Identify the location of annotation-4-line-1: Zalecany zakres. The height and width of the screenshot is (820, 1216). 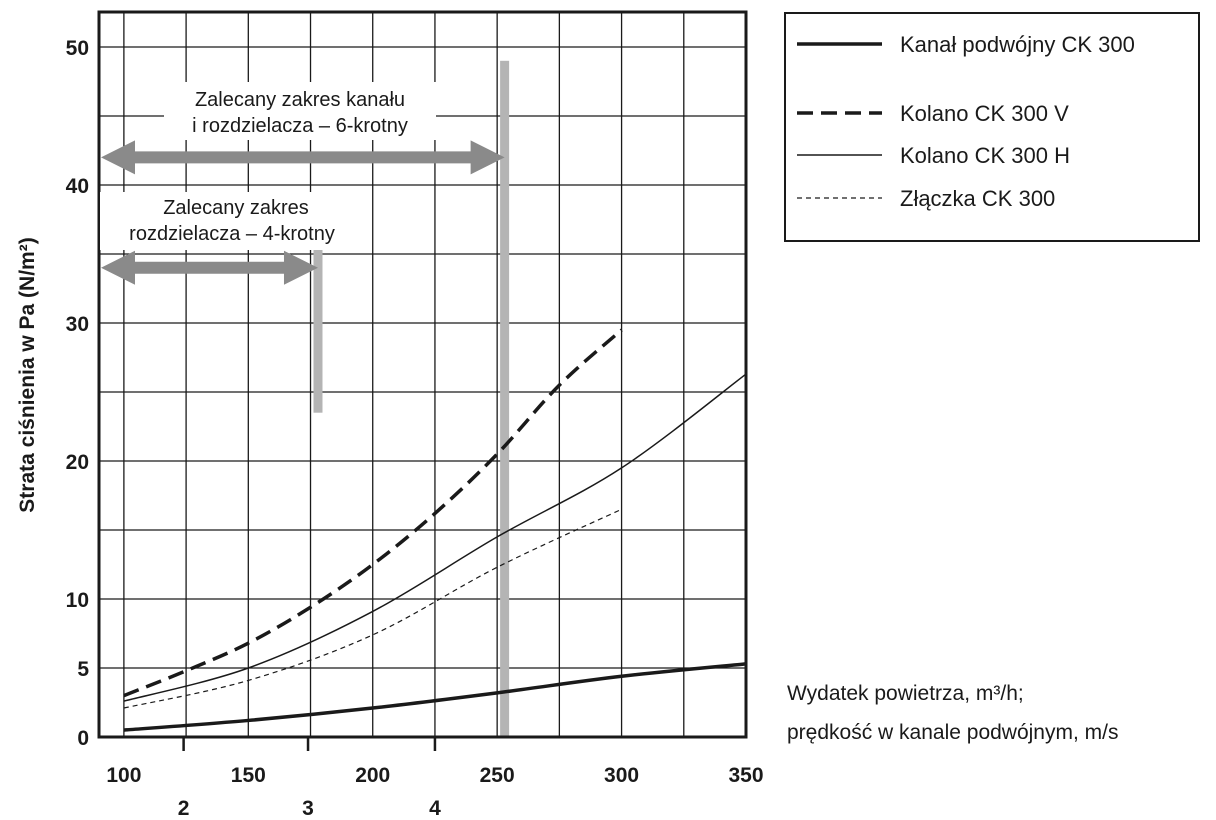
(236, 208).